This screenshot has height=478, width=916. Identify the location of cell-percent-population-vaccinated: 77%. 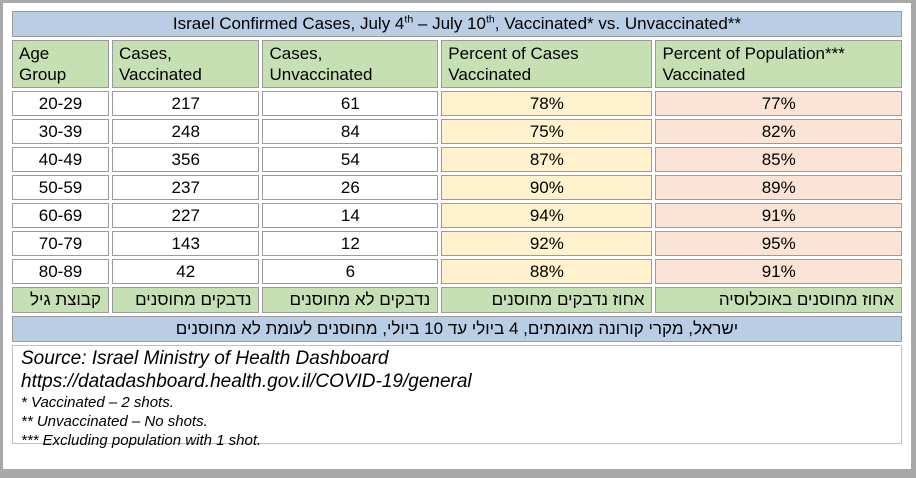
(778, 103).